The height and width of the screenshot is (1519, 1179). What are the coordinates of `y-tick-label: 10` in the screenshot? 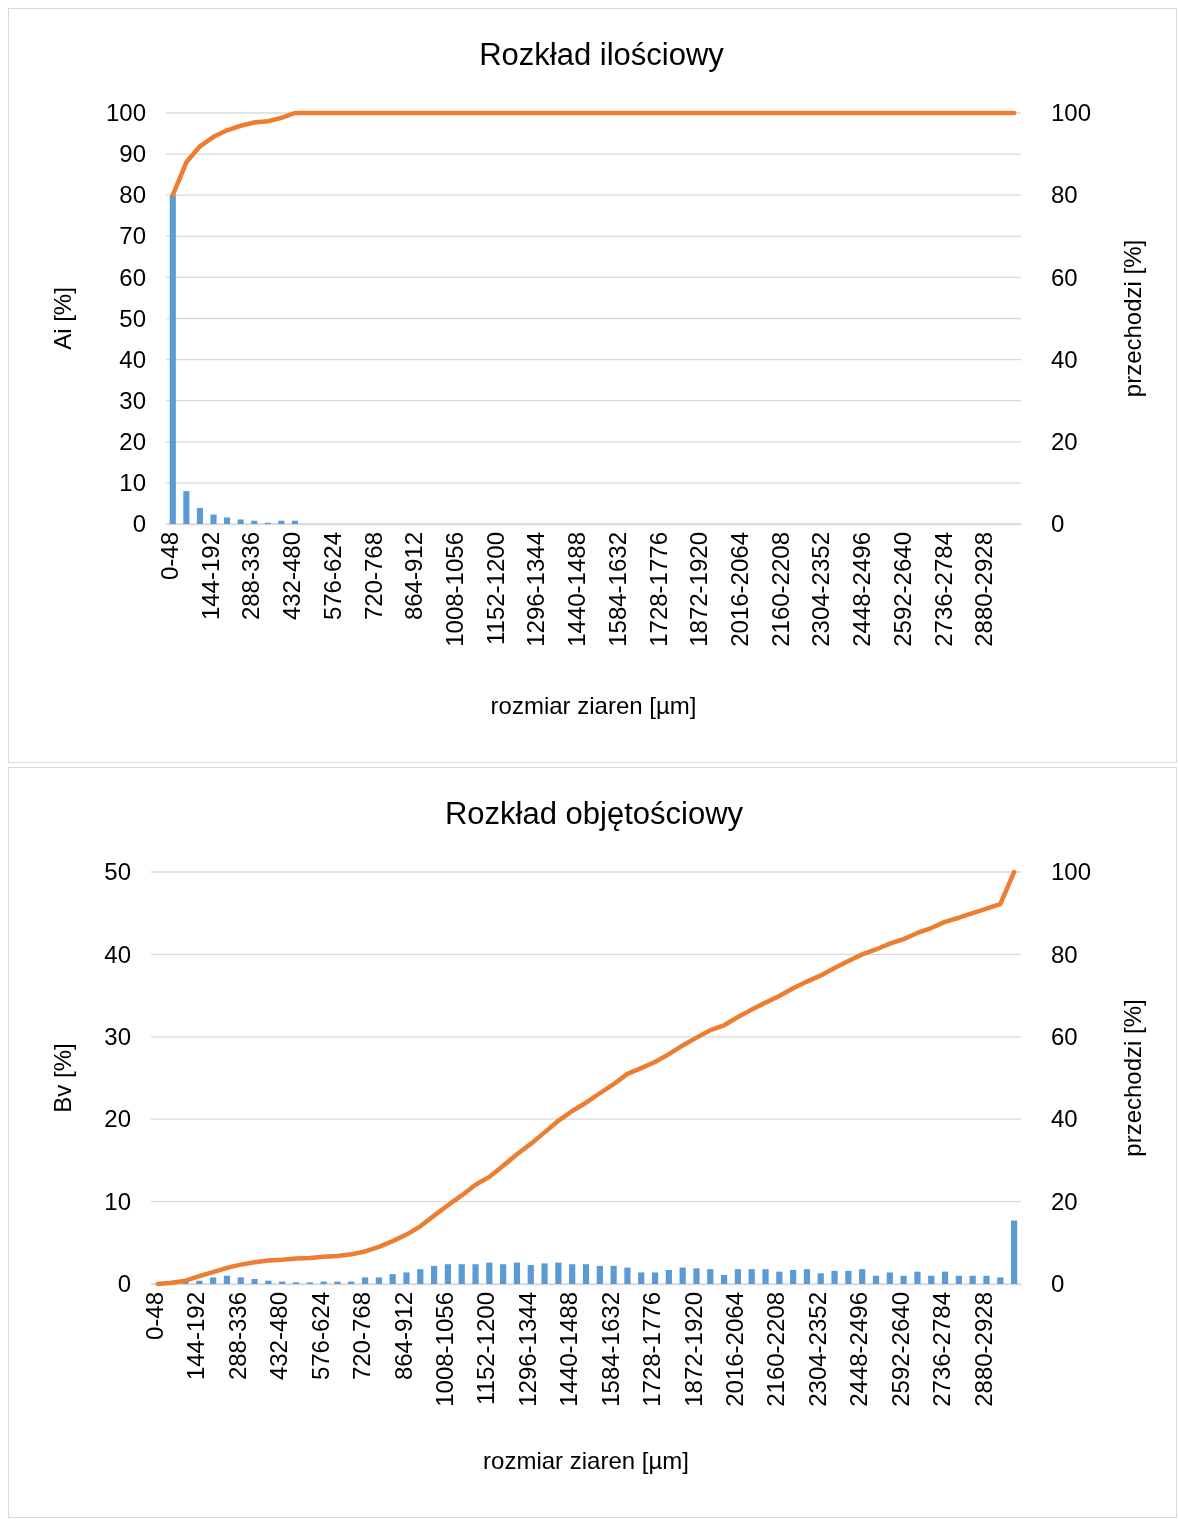 It's located at (132, 483).